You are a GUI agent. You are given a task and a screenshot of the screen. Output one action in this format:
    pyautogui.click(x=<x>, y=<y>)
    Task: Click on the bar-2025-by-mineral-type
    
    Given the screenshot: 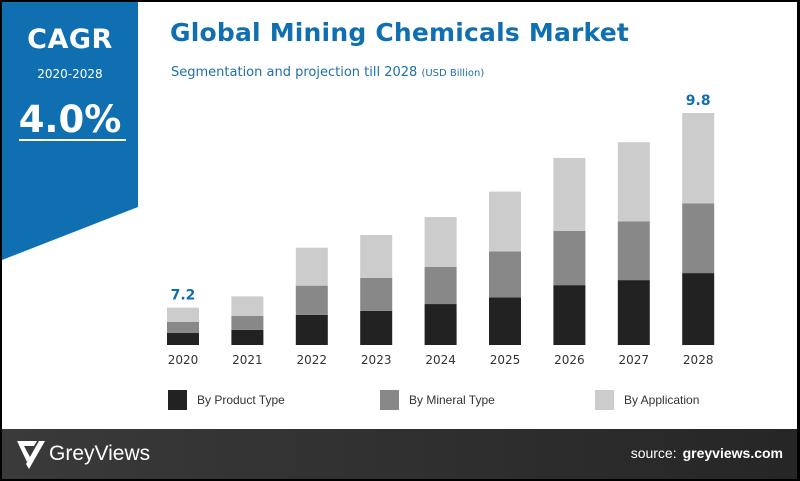 What is the action you would take?
    pyautogui.click(x=505, y=274)
    